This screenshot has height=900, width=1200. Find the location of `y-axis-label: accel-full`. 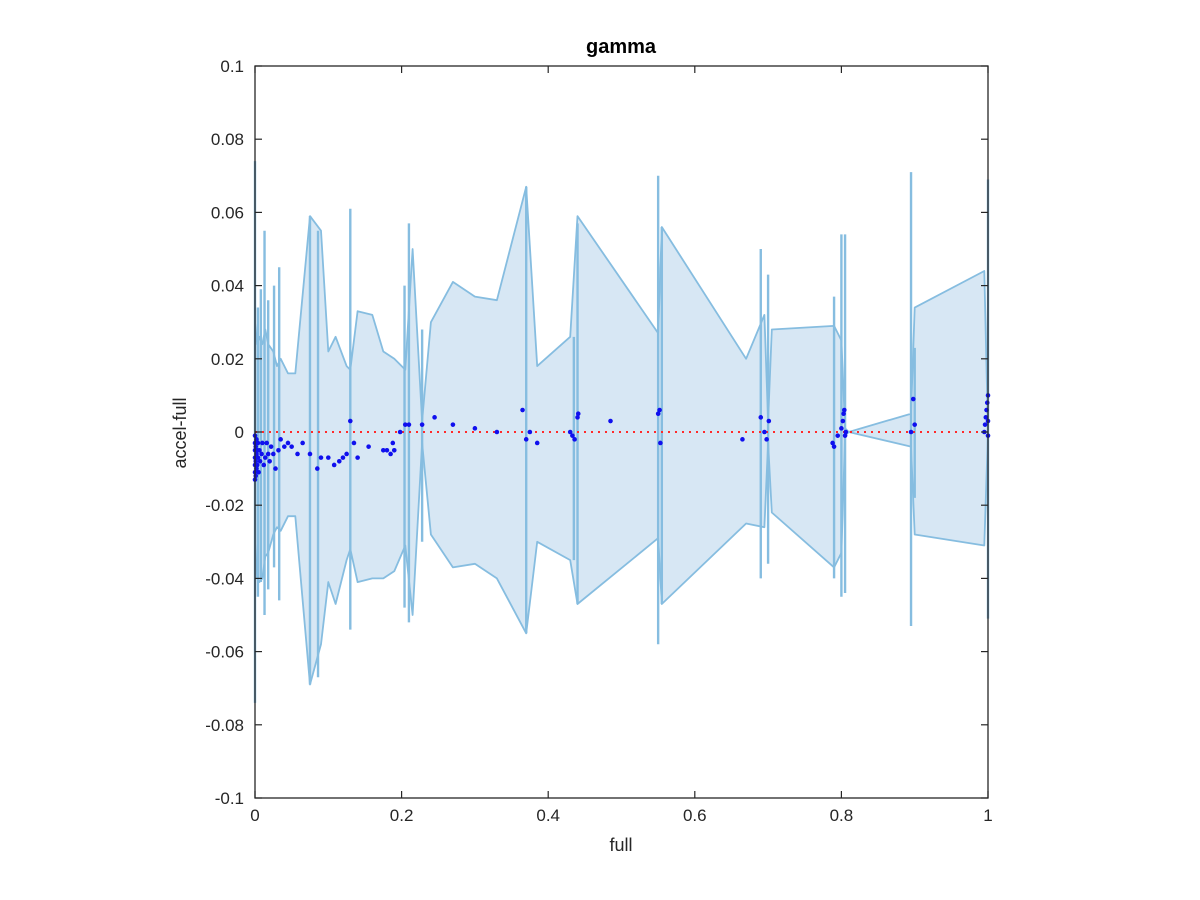

y-axis-label: accel-full is located at coordinates (180, 432).